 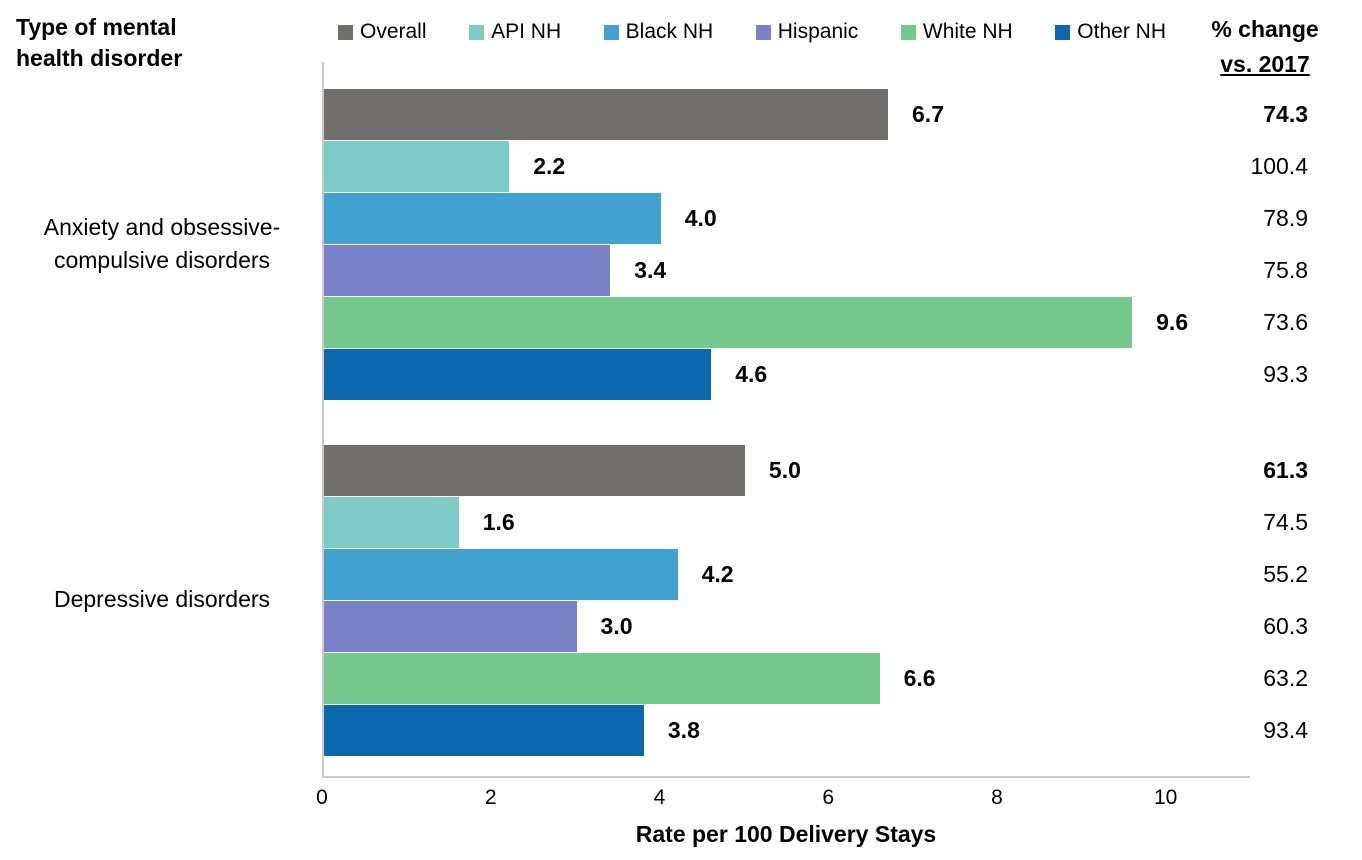 What do you see at coordinates (534, 470) in the screenshot?
I see `bar-depressive-overall` at bounding box center [534, 470].